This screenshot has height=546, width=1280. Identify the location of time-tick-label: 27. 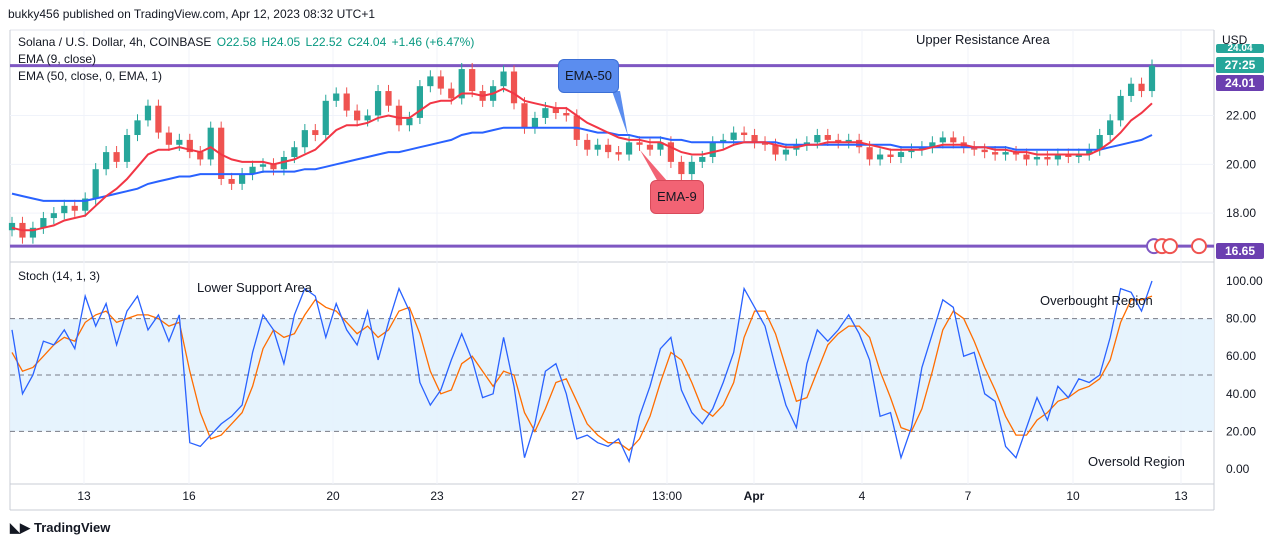
(578, 496).